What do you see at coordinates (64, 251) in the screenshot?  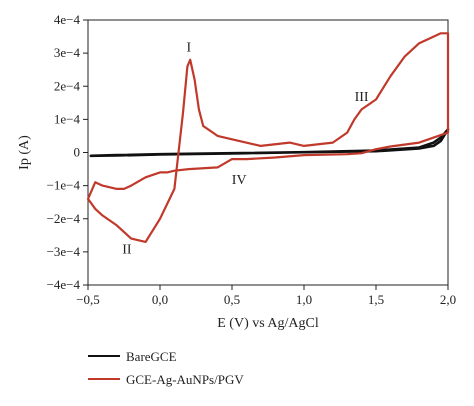 I see `y-tick-label: −3e−4` at bounding box center [64, 251].